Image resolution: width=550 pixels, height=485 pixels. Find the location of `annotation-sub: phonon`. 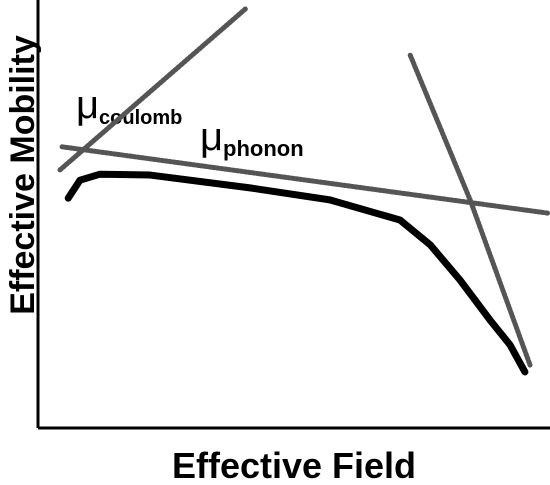

annotation-sub: phonon is located at coordinates (263, 148).